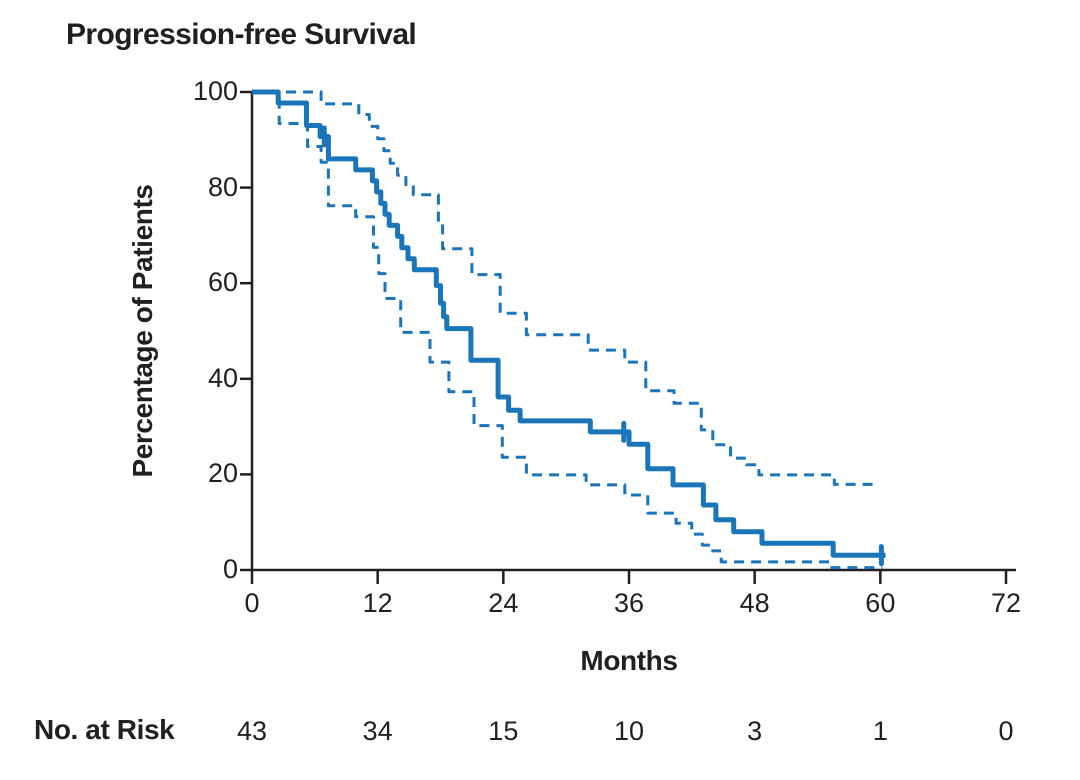  I want to click on x-tick-label: 60, so click(880, 603).